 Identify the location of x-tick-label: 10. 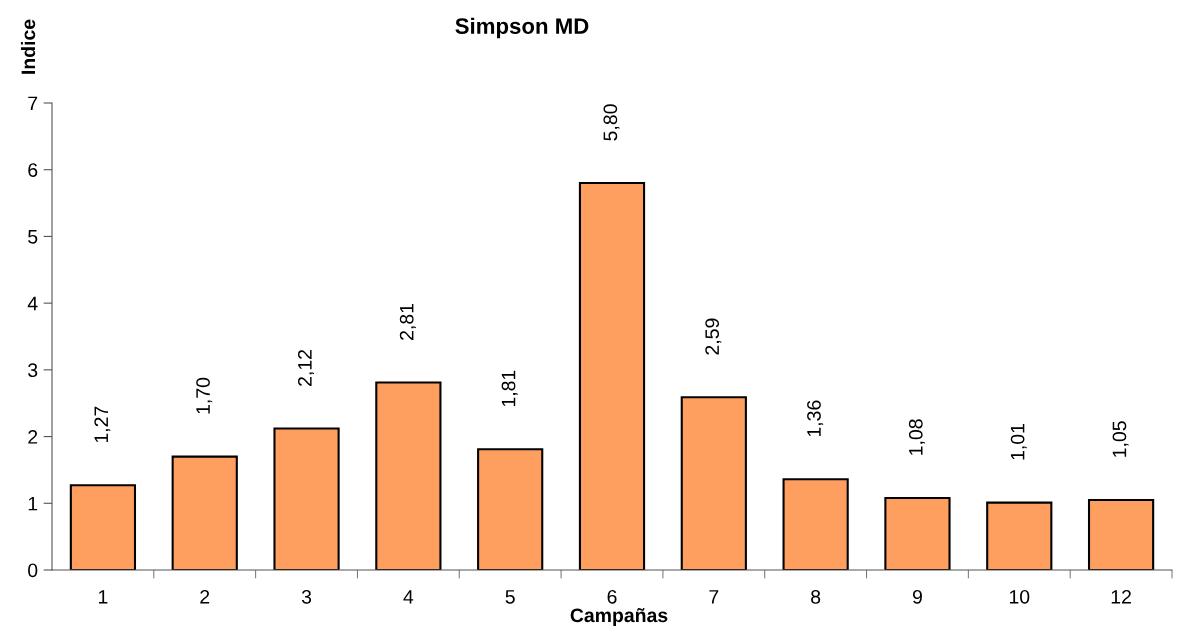
(1019, 596).